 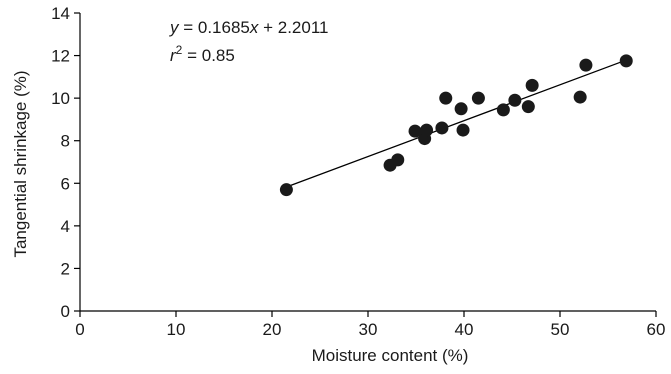 What do you see at coordinates (208, 55) in the screenshot?
I see `r2-value: = 0.85` at bounding box center [208, 55].